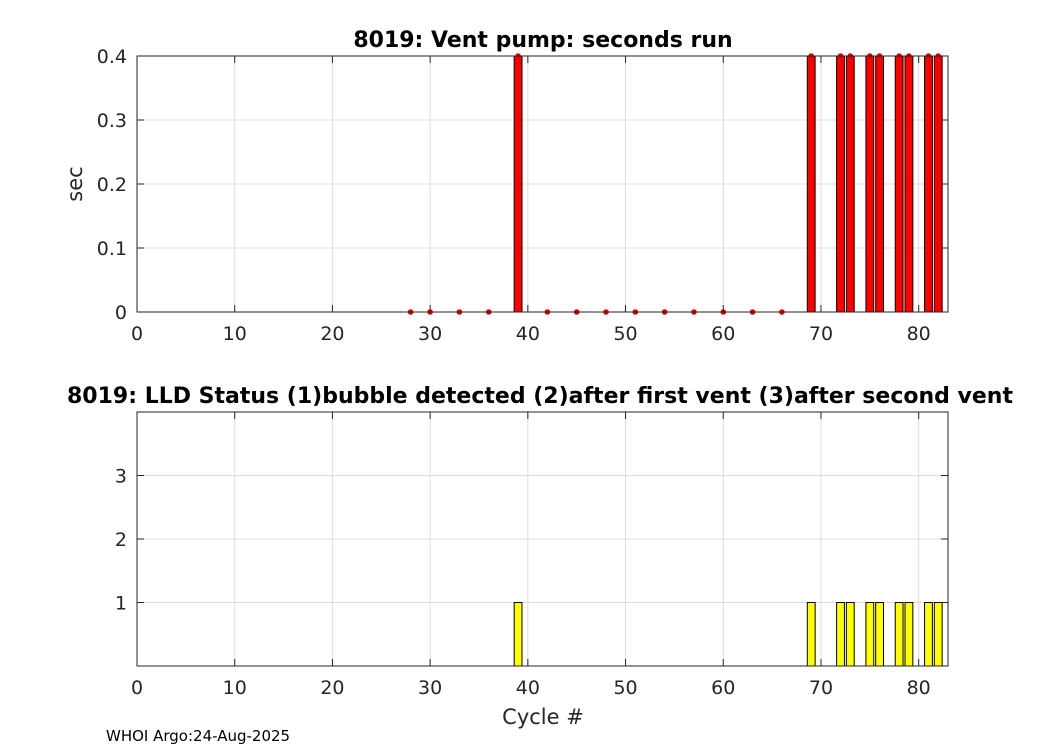 The width and height of the screenshot is (1050, 750). What do you see at coordinates (542, 40) in the screenshot?
I see `chart-title: 8019: Vent pump: seconds run` at bounding box center [542, 40].